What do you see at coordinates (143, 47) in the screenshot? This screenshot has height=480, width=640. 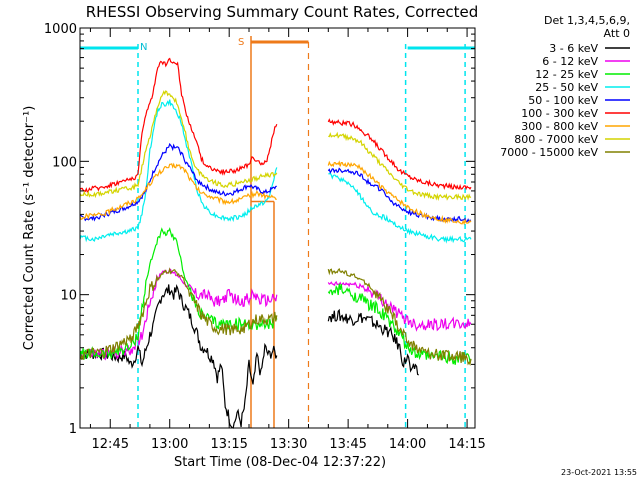 I see `night-marker-label: N` at bounding box center [143, 47].